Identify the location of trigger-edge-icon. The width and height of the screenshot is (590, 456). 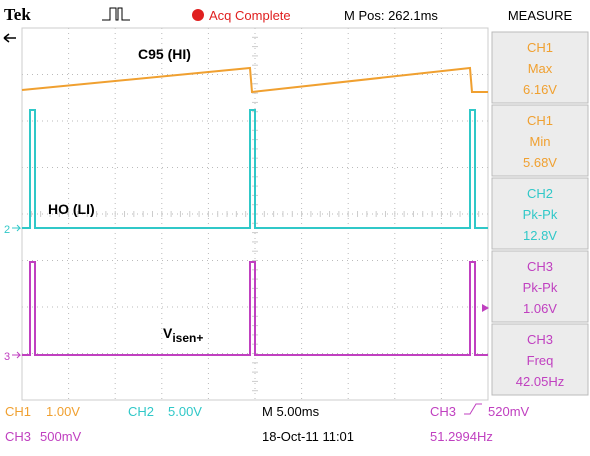
(473, 409).